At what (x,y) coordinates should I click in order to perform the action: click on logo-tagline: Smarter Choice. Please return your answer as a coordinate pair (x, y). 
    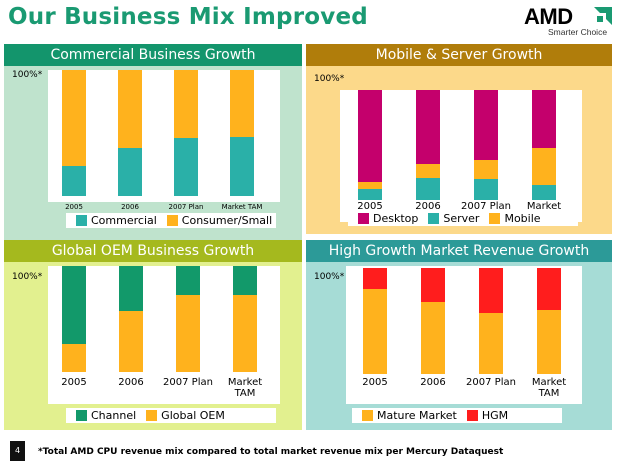
    Looking at the image, I should click on (578, 32).